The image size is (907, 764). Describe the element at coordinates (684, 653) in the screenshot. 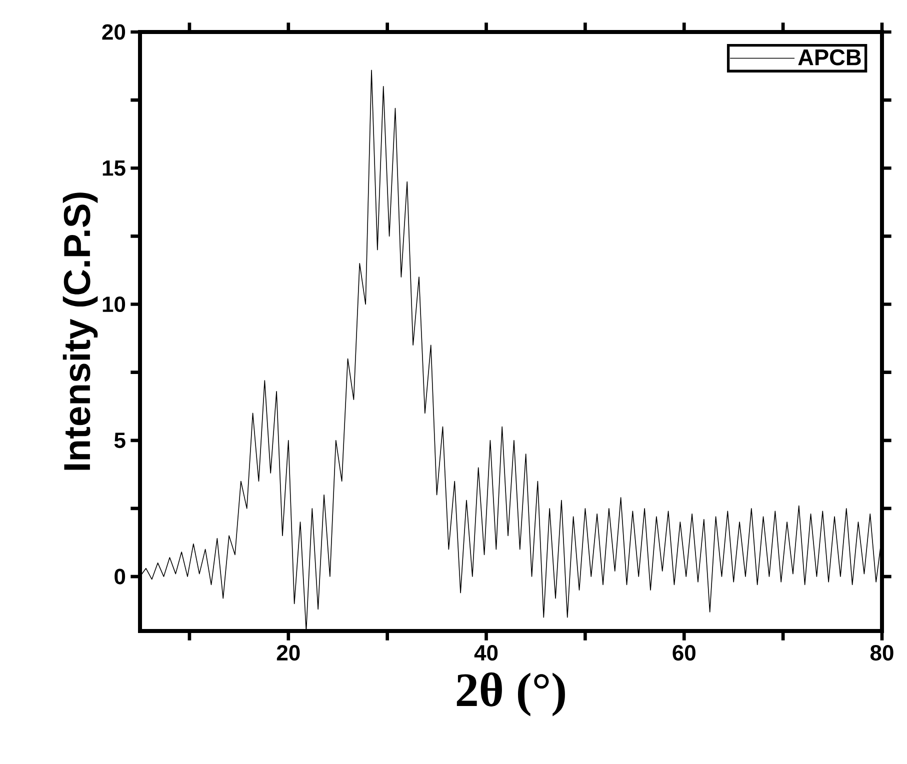

I see `x-tick-label: 60` at that location.